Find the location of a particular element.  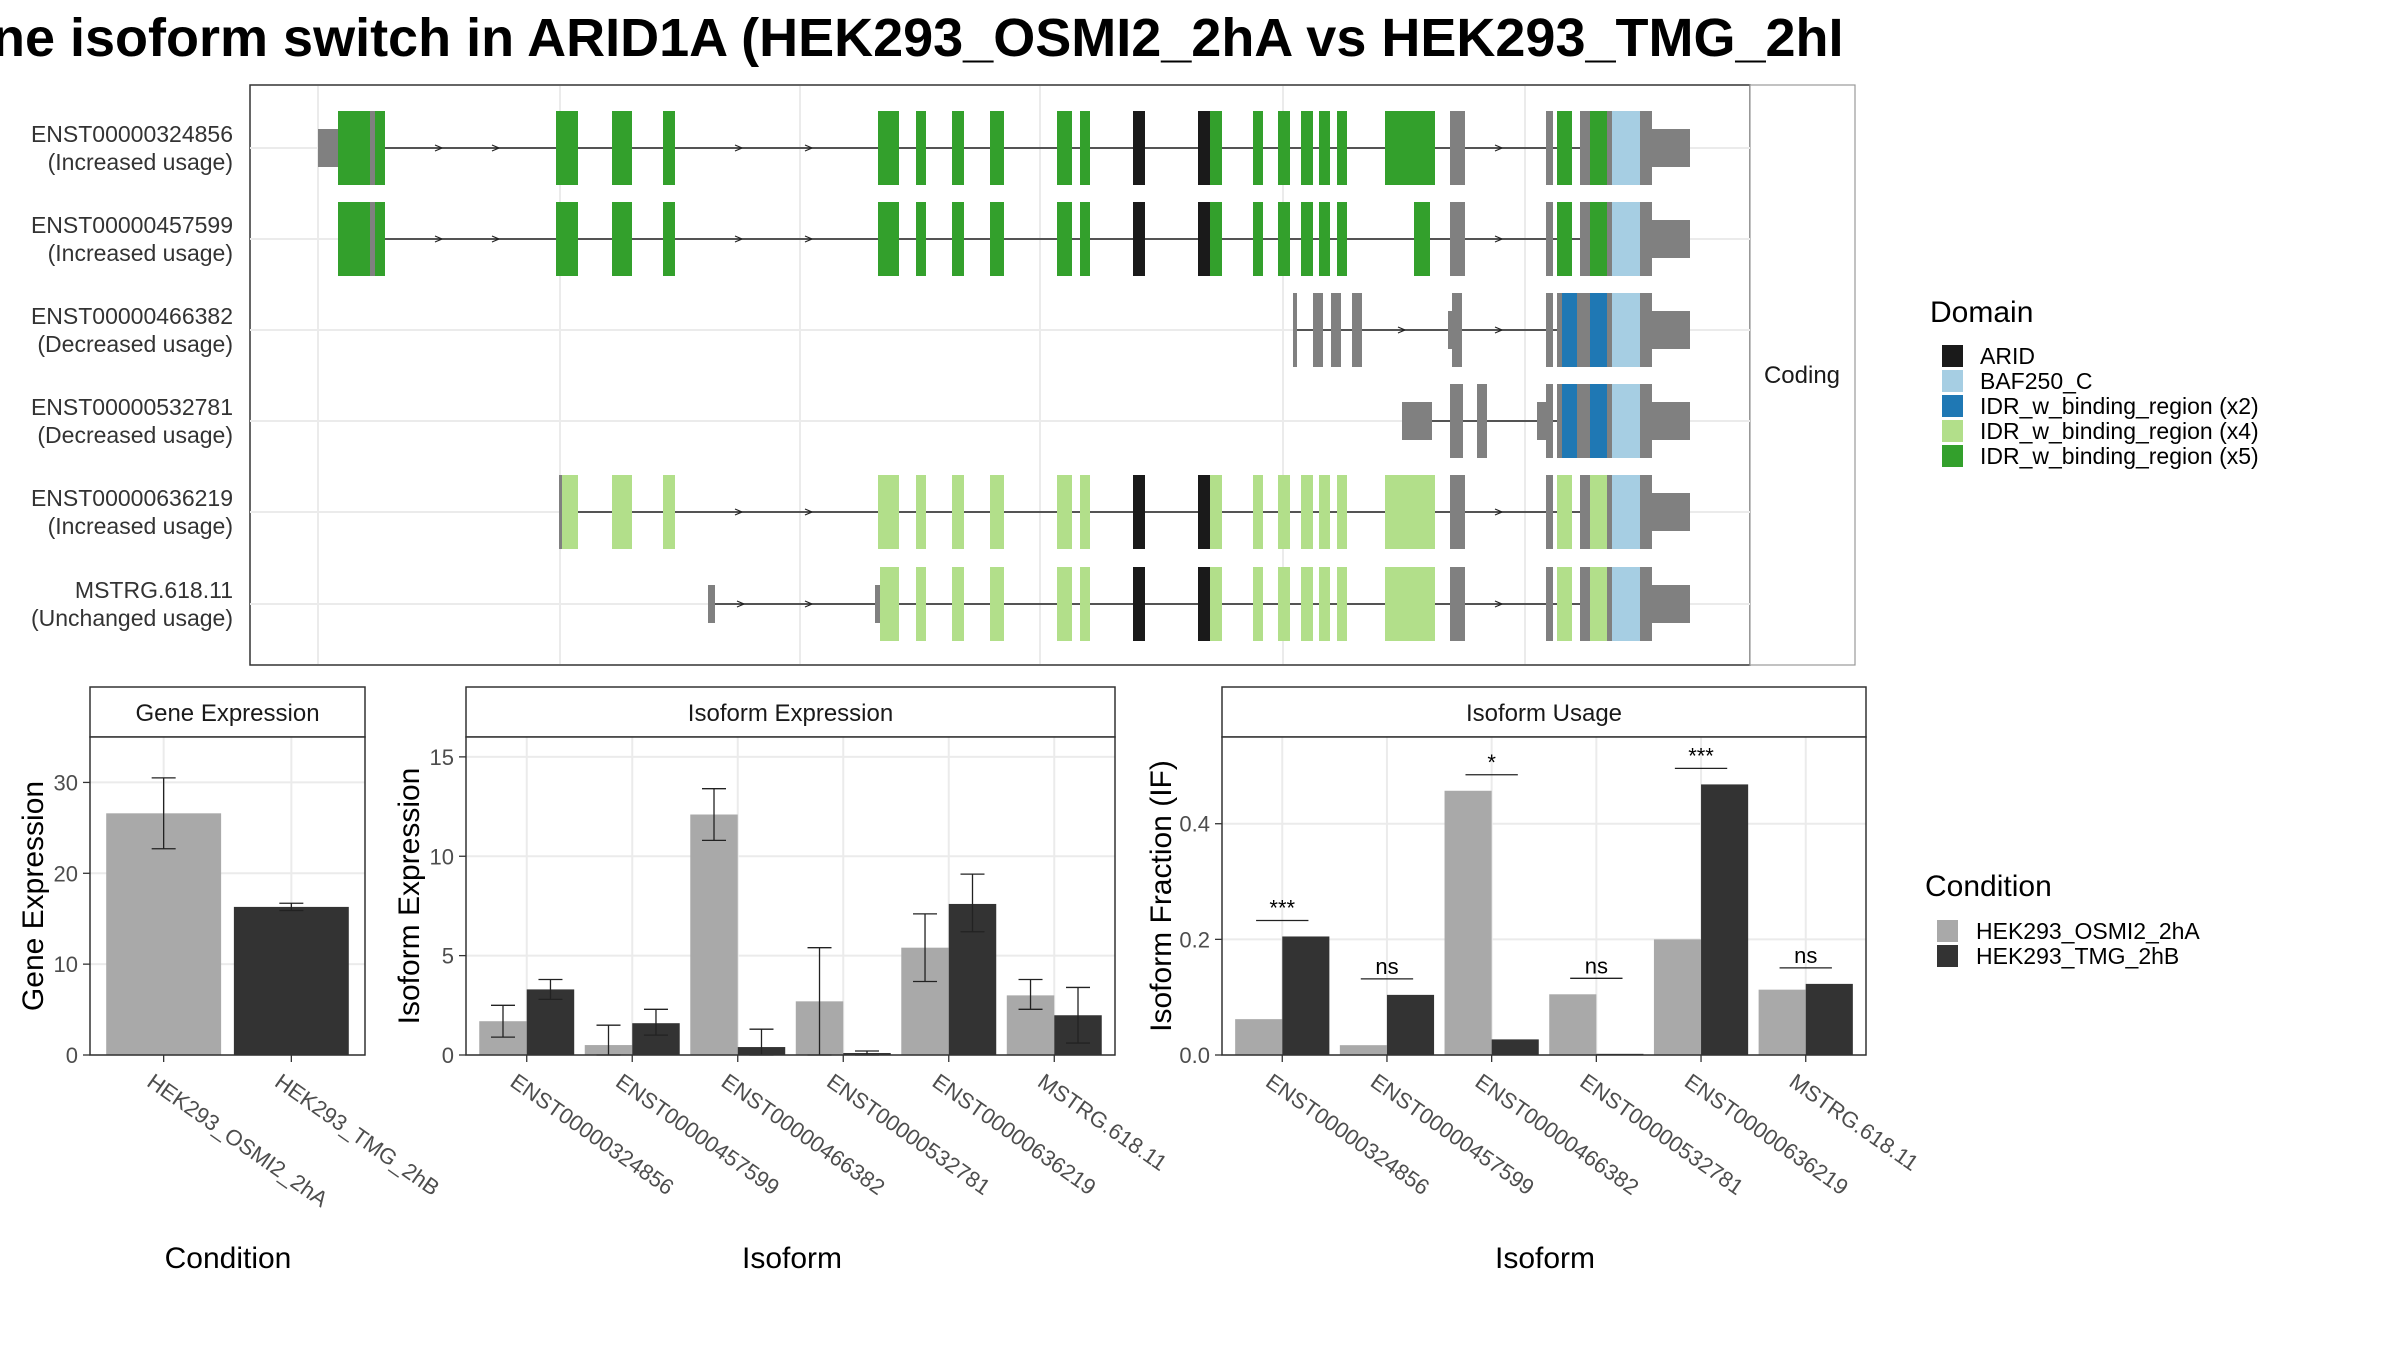

chart-title: Gene Expression is located at coordinates (227, 713).